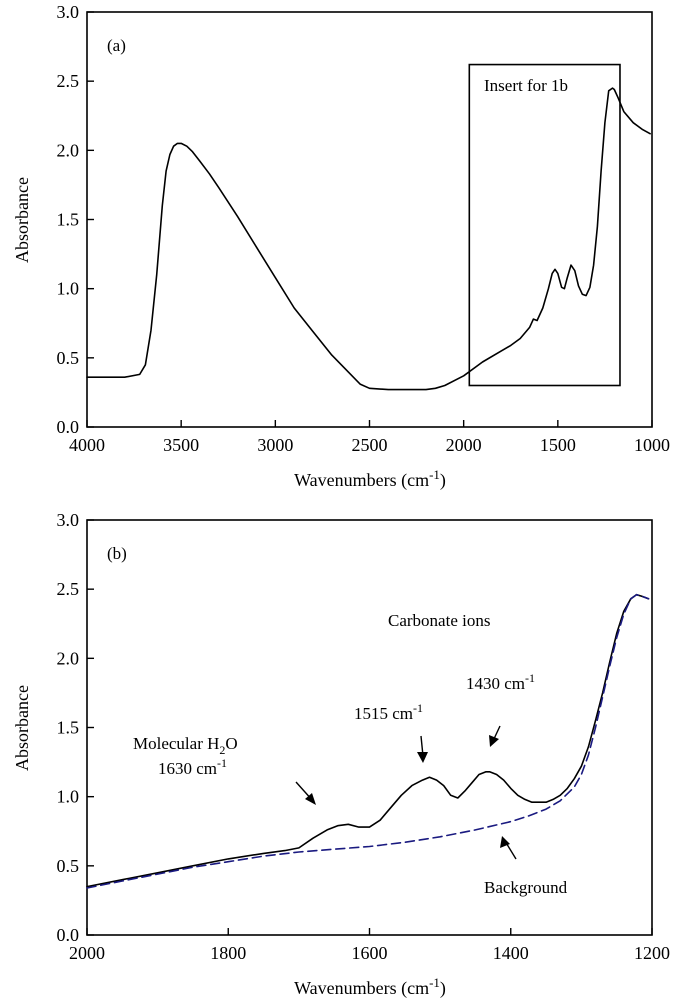 Image resolution: width=674 pixels, height=1001 pixels. What do you see at coordinates (526, 85) in the screenshot?
I see `inset-box-label: Insert for 1b` at bounding box center [526, 85].